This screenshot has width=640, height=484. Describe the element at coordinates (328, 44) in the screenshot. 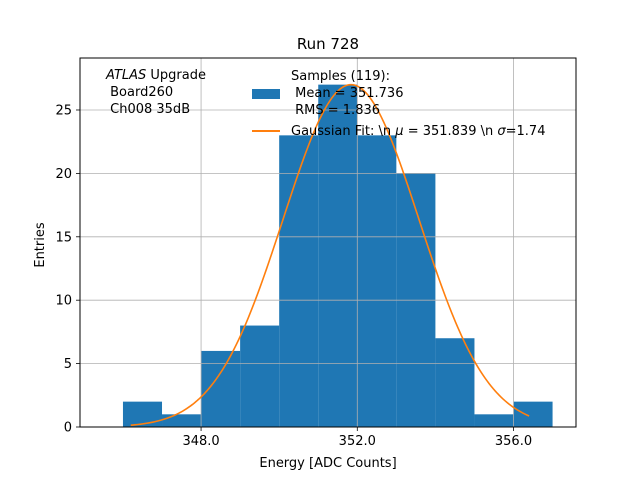

I see `chart-title: Run 728` at that location.